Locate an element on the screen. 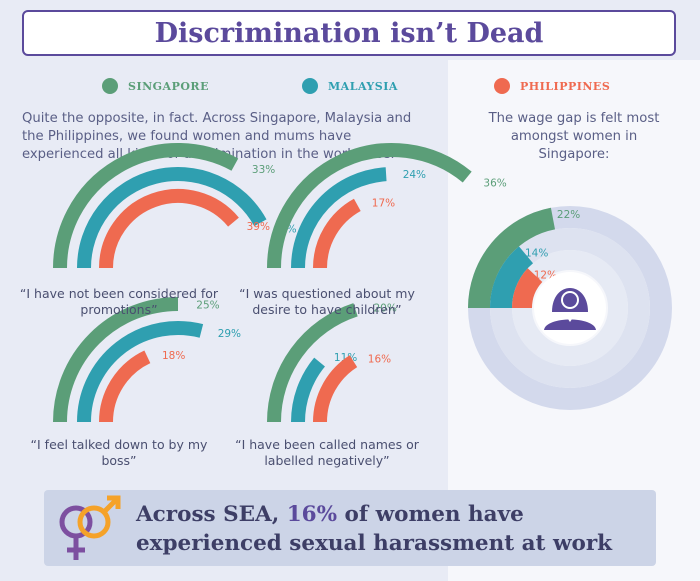 This screenshot has height=581, width=700. arc-promotions-malaysia is located at coordinates (172, 218).